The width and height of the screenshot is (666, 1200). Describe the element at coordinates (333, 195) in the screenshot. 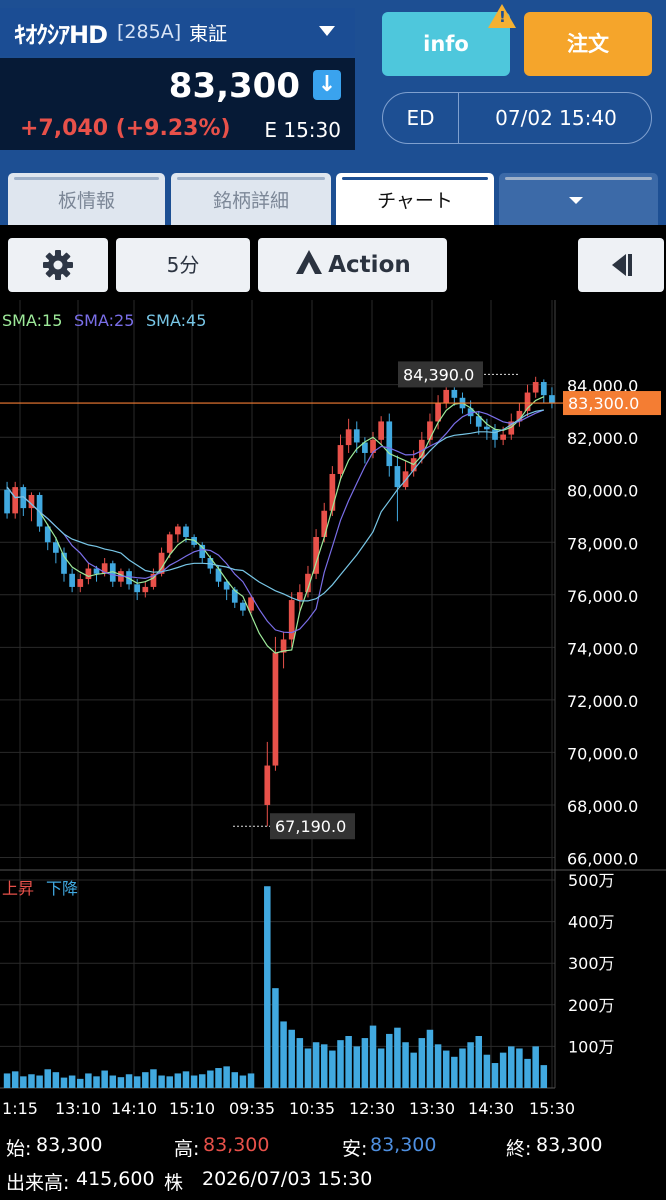

I see `tab-bar: 板情報 銘柄詳細 チャート` at that location.